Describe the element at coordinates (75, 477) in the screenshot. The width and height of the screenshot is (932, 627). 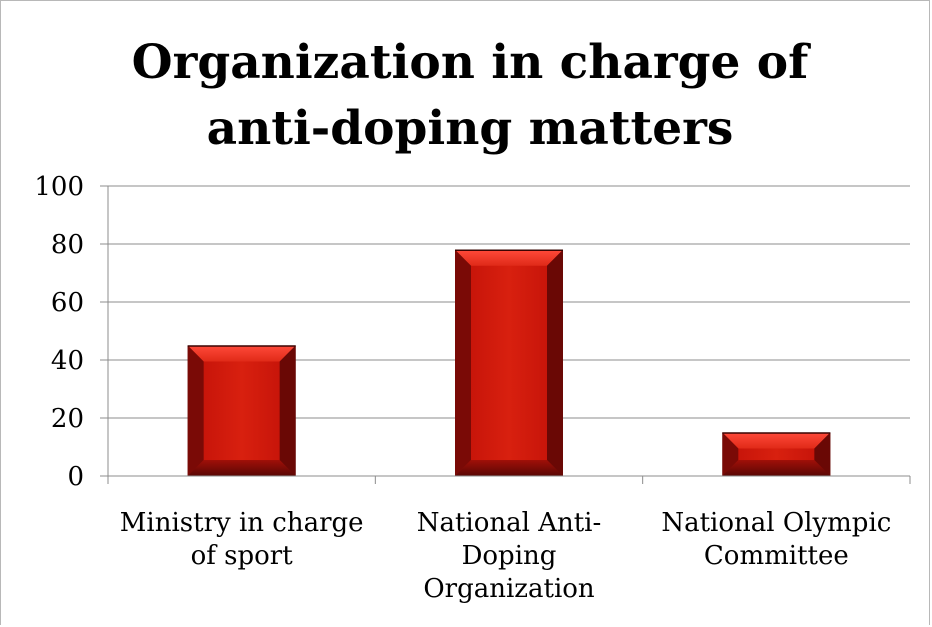
I see `y-tick-label-0: 0` at that location.